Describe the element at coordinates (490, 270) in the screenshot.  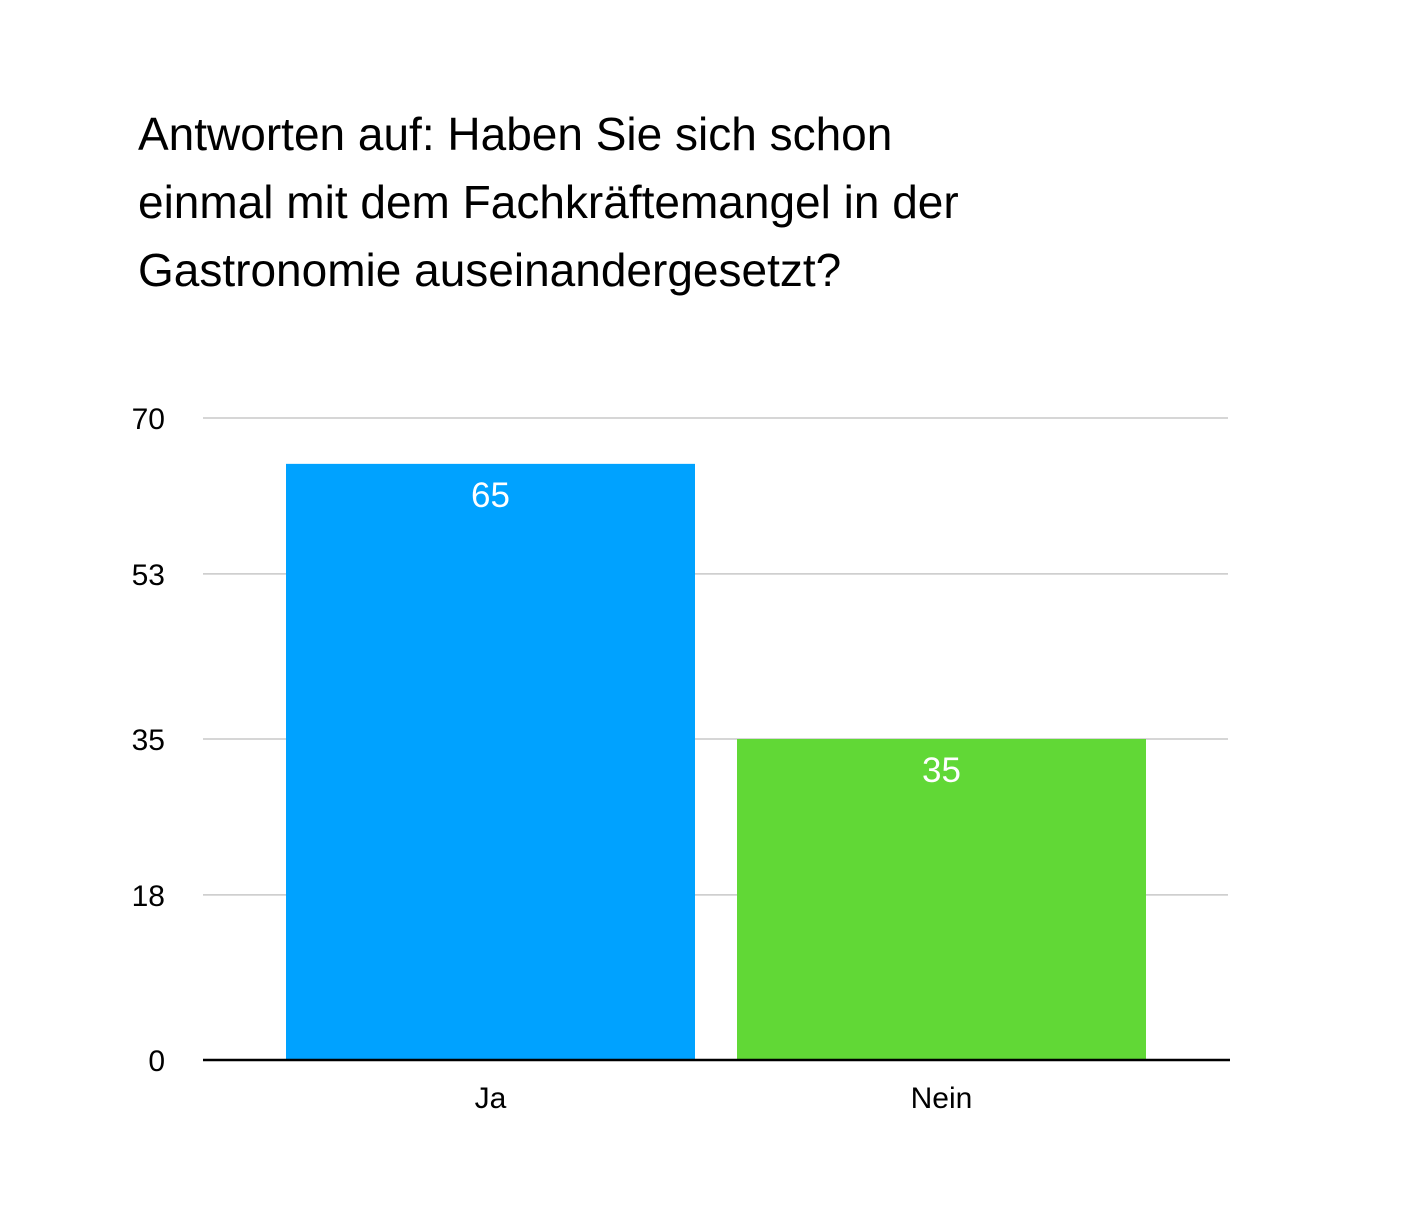
I see `chart-title-line: Gastronomie auseinandergesetzt?` at that location.